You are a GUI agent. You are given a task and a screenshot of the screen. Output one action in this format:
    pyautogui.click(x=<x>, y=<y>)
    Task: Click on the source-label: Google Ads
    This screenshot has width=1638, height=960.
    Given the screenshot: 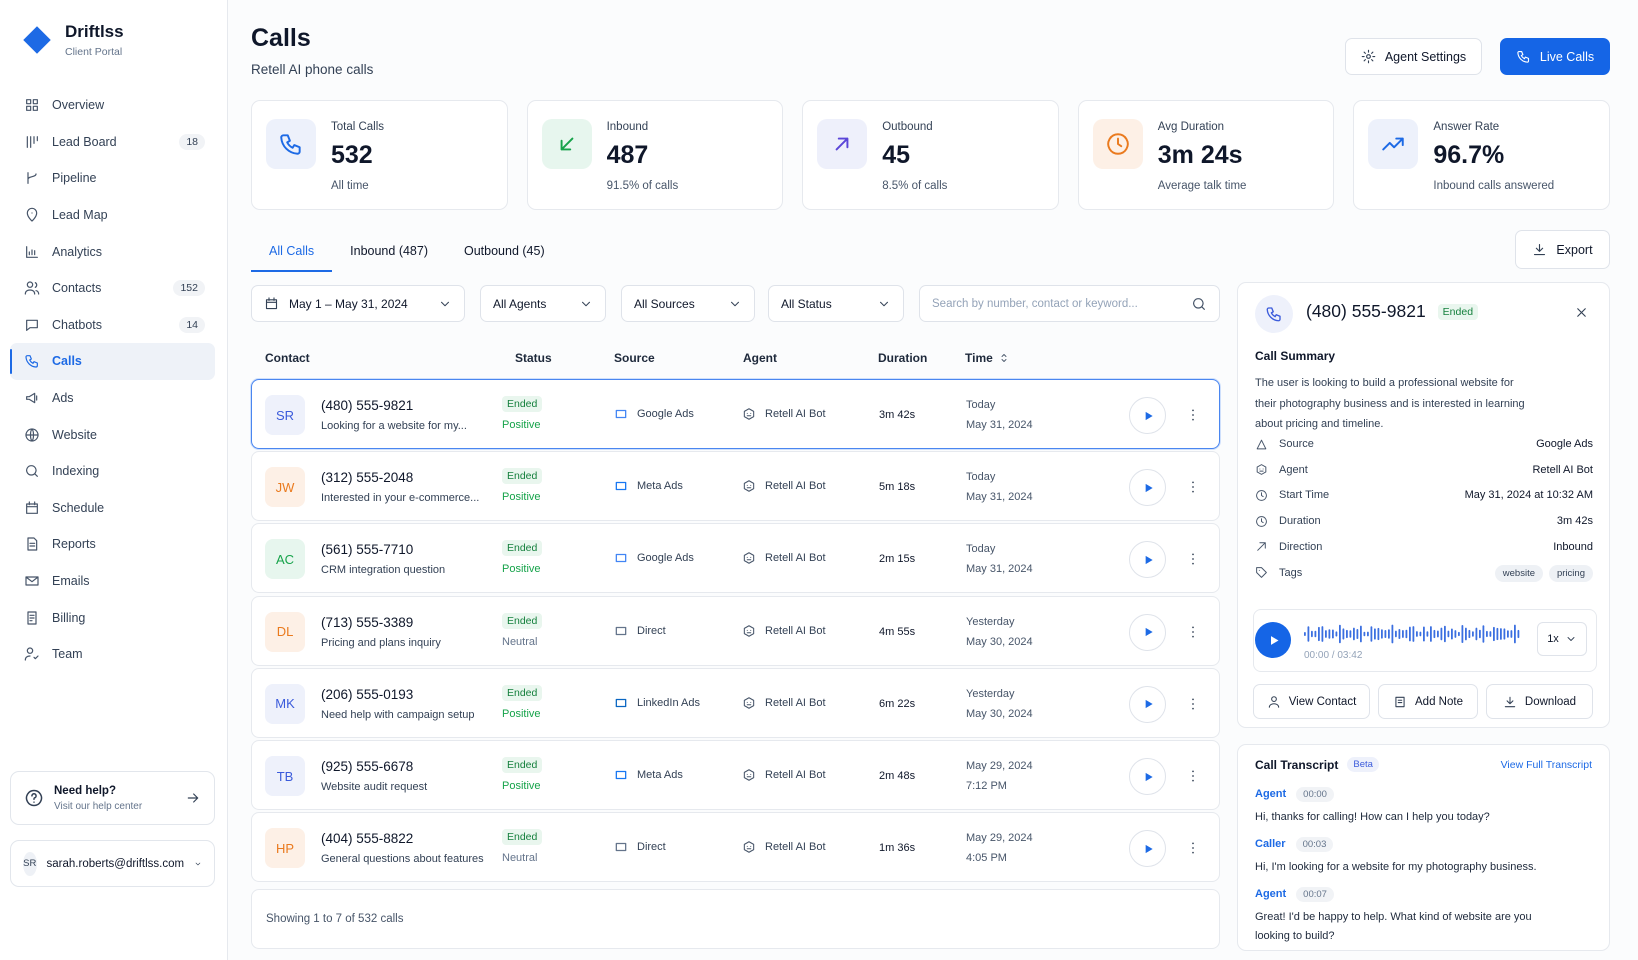 What is the action you would take?
    pyautogui.click(x=665, y=558)
    